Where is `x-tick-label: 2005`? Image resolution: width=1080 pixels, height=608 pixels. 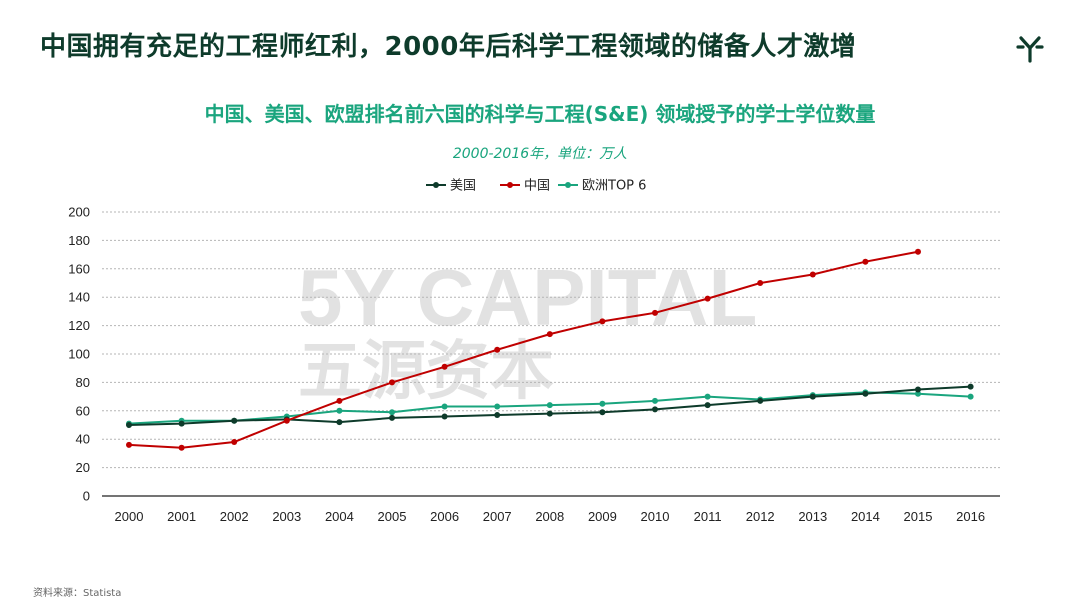 x-tick-label: 2005 is located at coordinates (392, 516).